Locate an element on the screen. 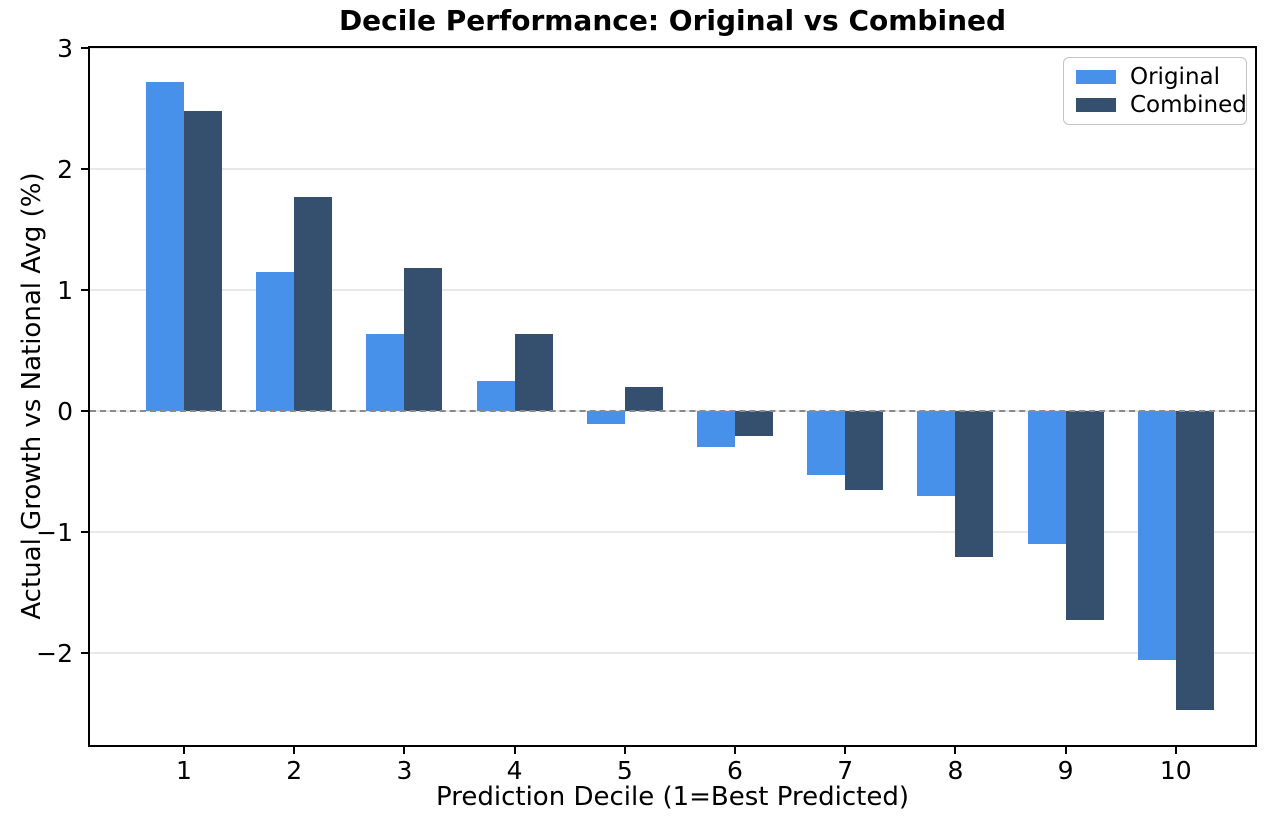 The height and width of the screenshot is (824, 1270). gridline-y3 is located at coordinates (672, 48).